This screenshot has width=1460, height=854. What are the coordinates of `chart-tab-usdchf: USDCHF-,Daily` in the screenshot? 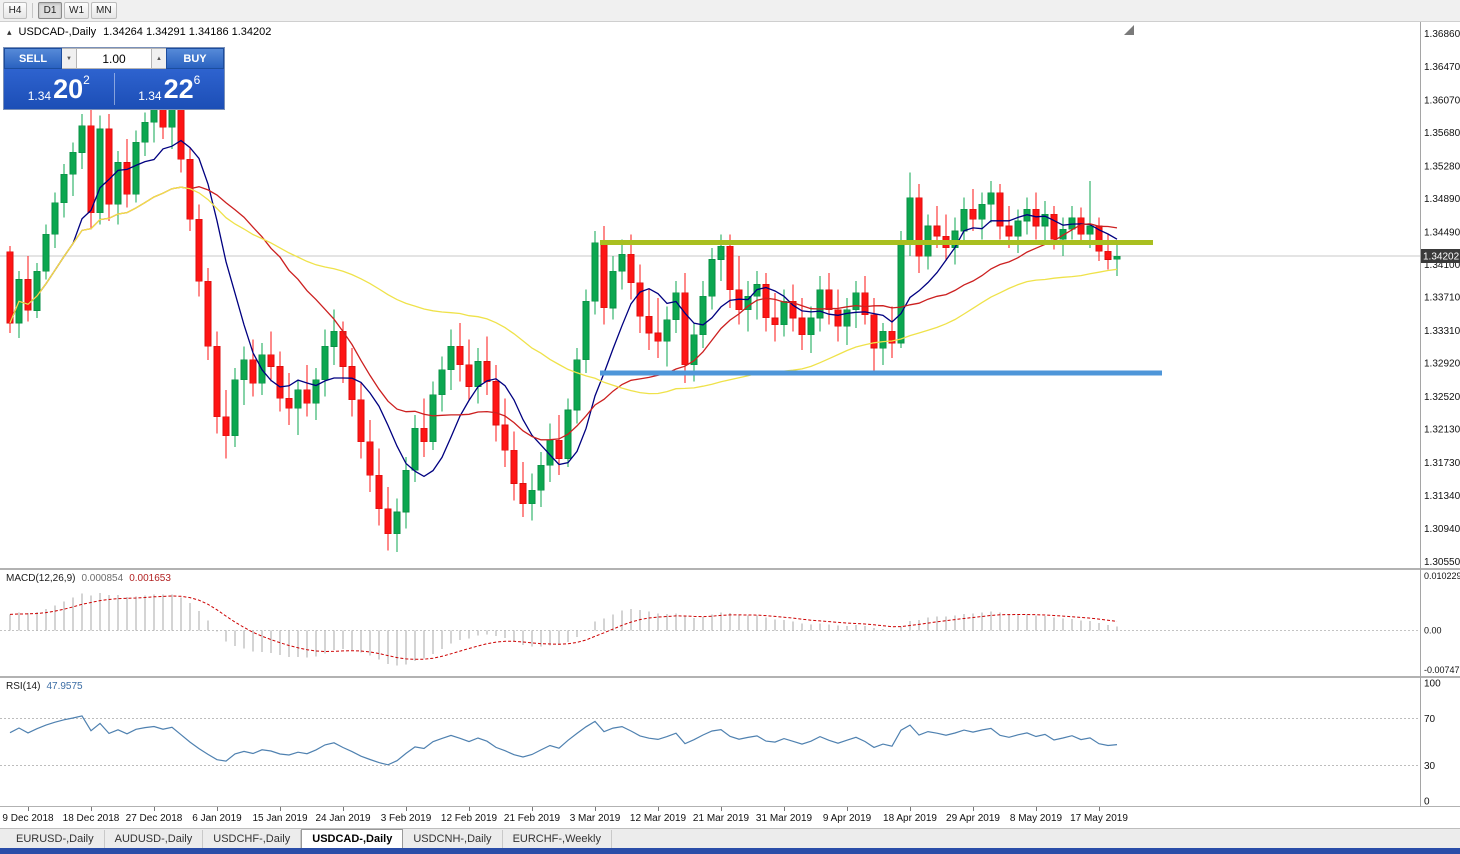 It's located at (252, 839).